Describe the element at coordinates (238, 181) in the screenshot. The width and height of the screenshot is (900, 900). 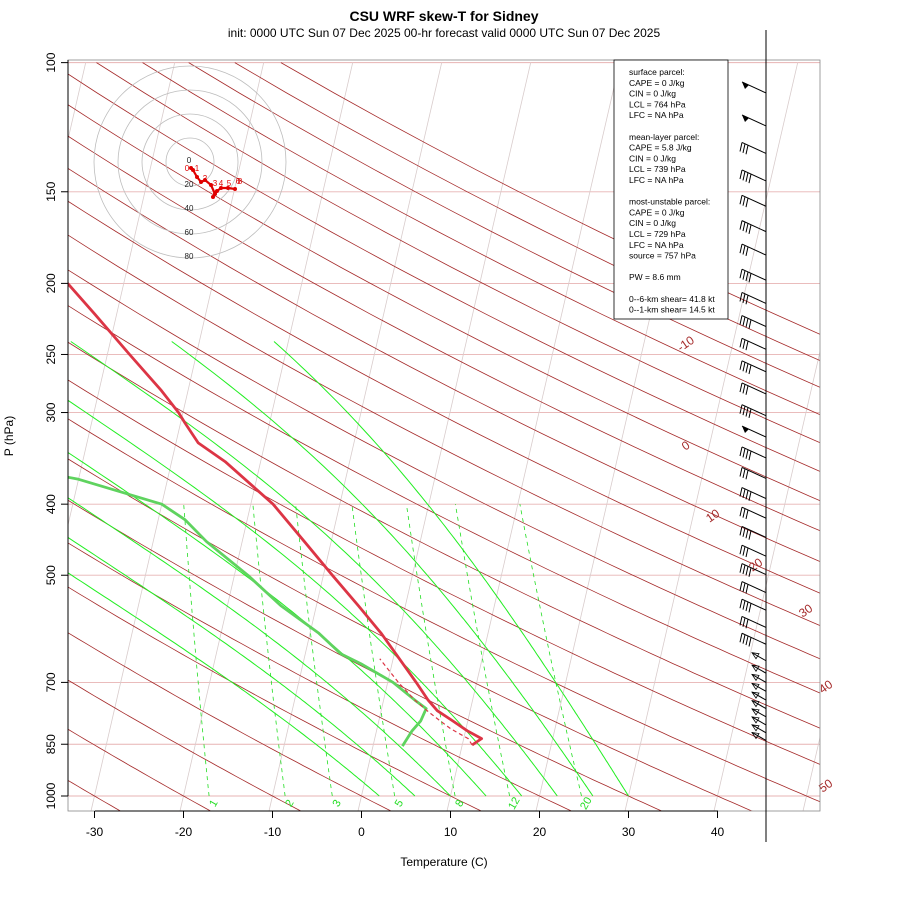
I see `hodograph-height-label: 6` at that location.